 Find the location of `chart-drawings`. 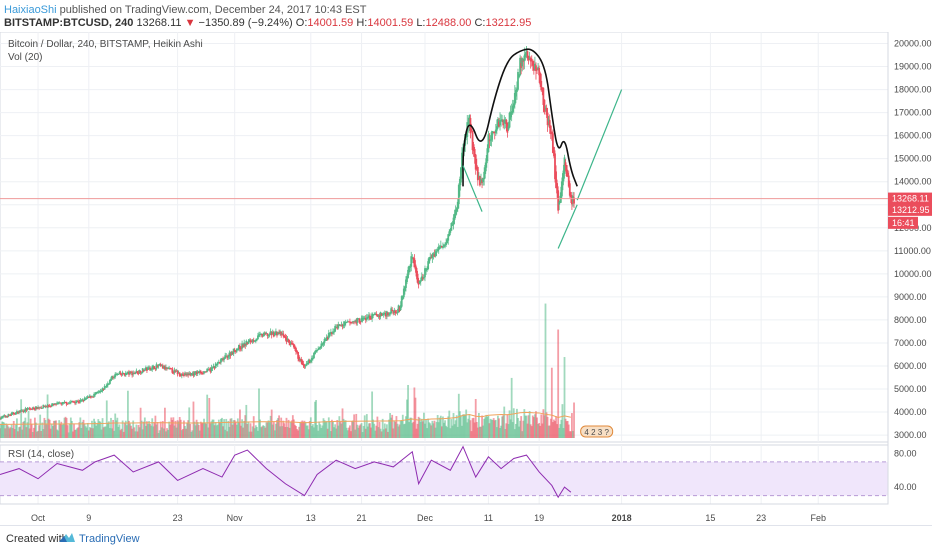

chart-drawings is located at coordinates (542, 148).